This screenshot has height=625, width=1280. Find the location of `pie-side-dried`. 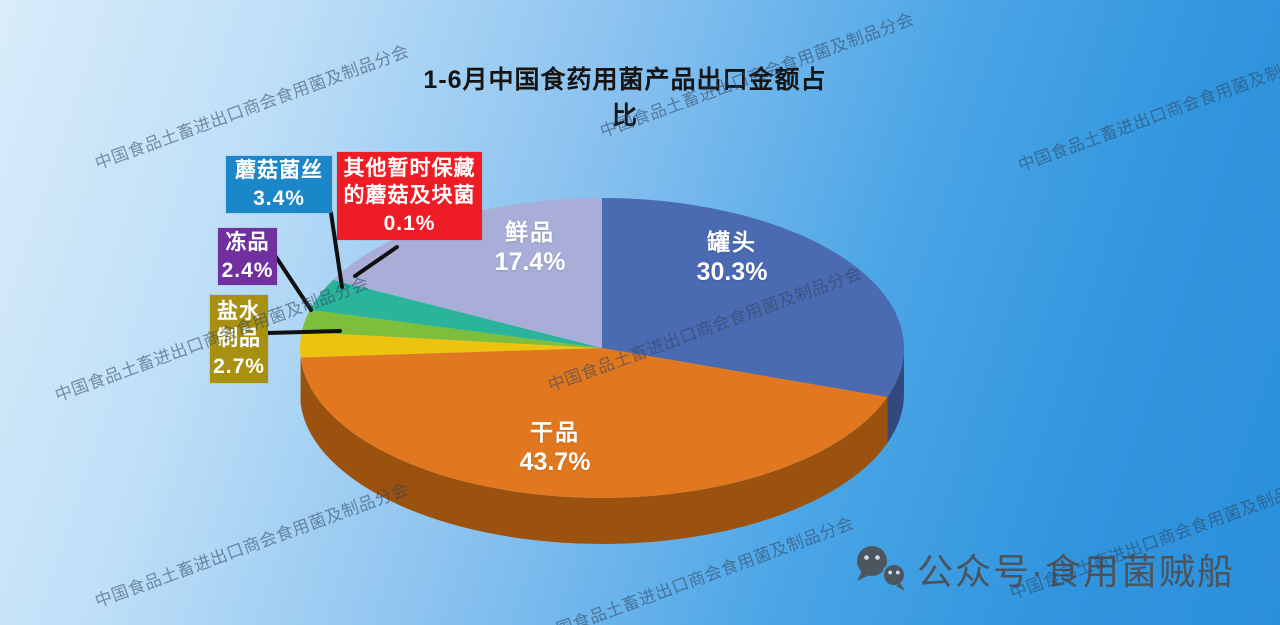

pie-side-dried is located at coordinates (594, 450).